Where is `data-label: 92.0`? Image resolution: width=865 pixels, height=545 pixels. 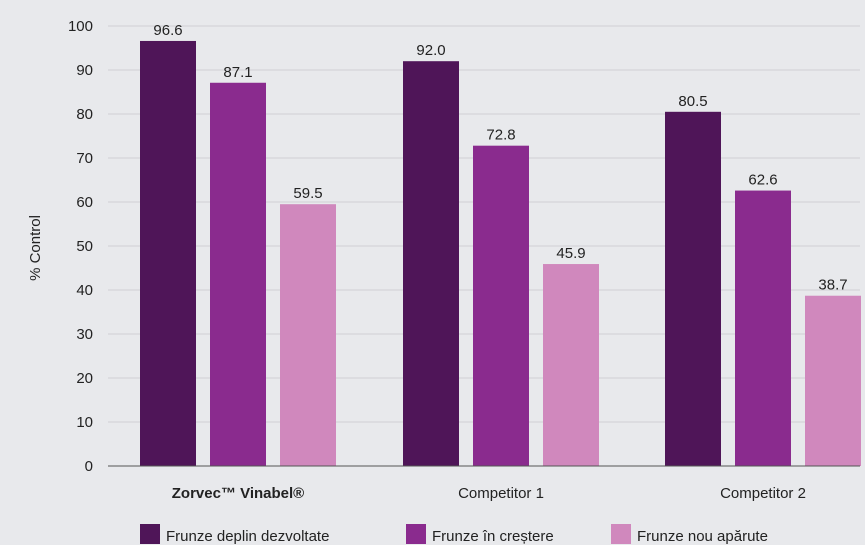 data-label: 92.0 is located at coordinates (430, 50).